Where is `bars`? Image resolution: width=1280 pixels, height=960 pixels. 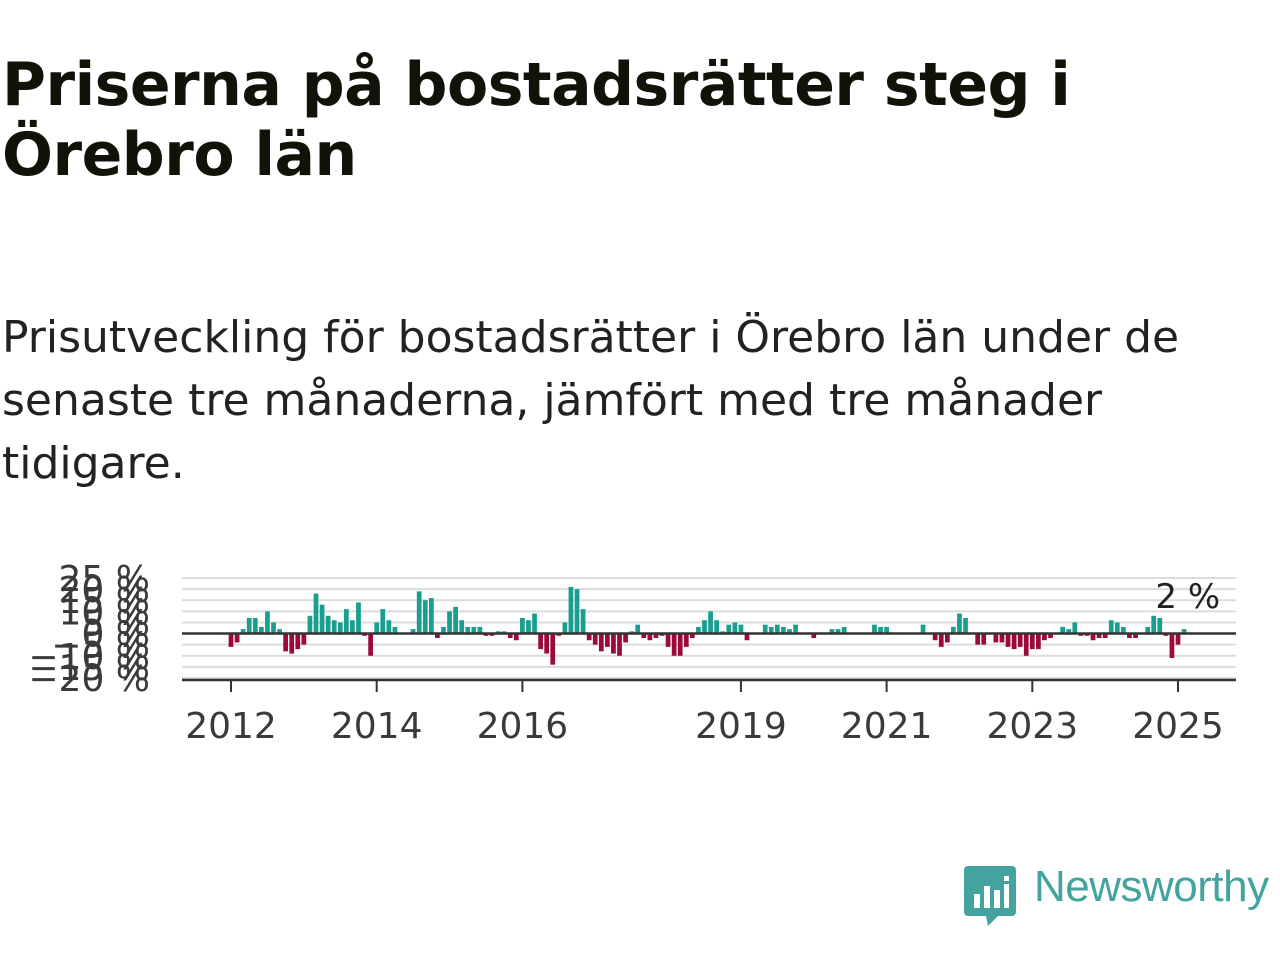
bars is located at coordinates (707, 625).